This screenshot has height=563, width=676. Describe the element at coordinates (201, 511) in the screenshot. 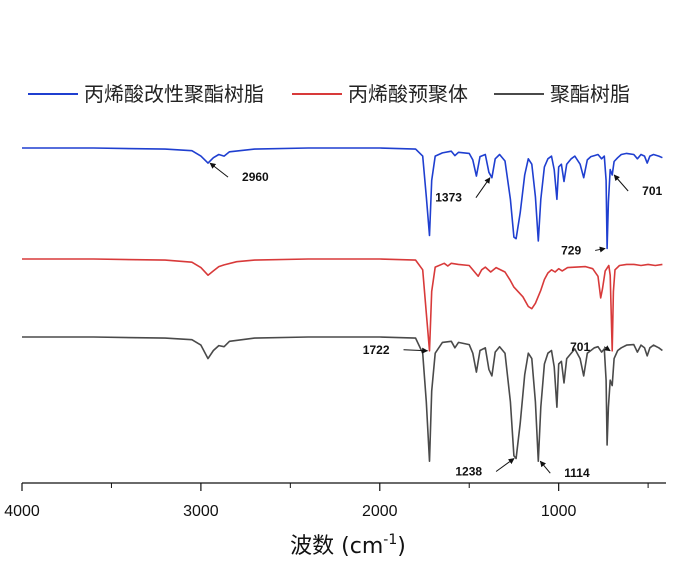

I see `x-tick-label-3000: 3000` at that location.